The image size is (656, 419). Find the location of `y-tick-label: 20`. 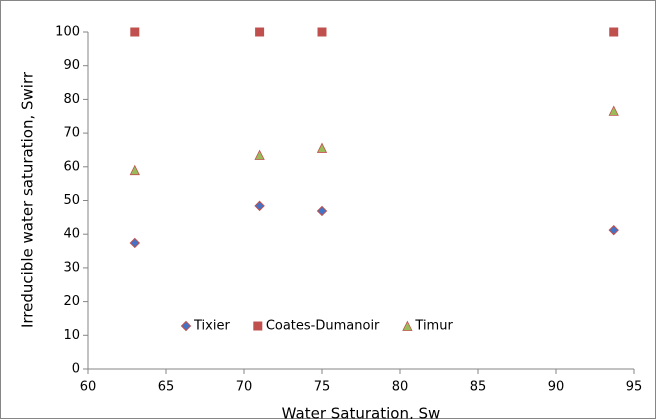

y-tick-label: 20 is located at coordinates (71, 301).